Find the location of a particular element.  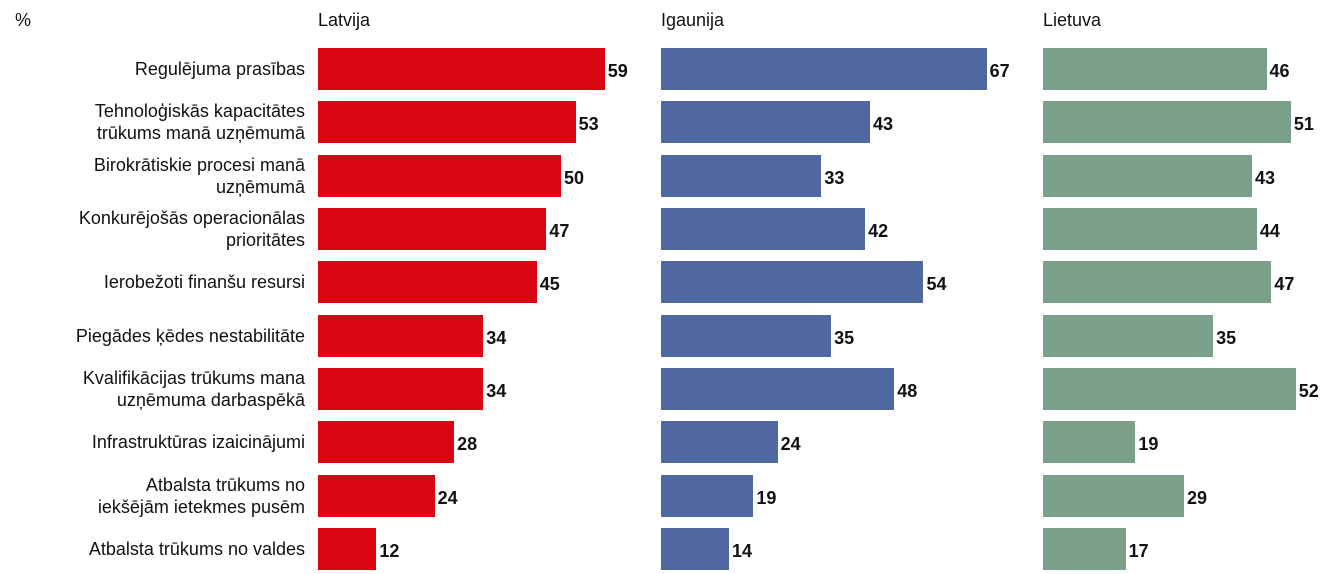

panel-title: Igaunija is located at coordinates (693, 20).